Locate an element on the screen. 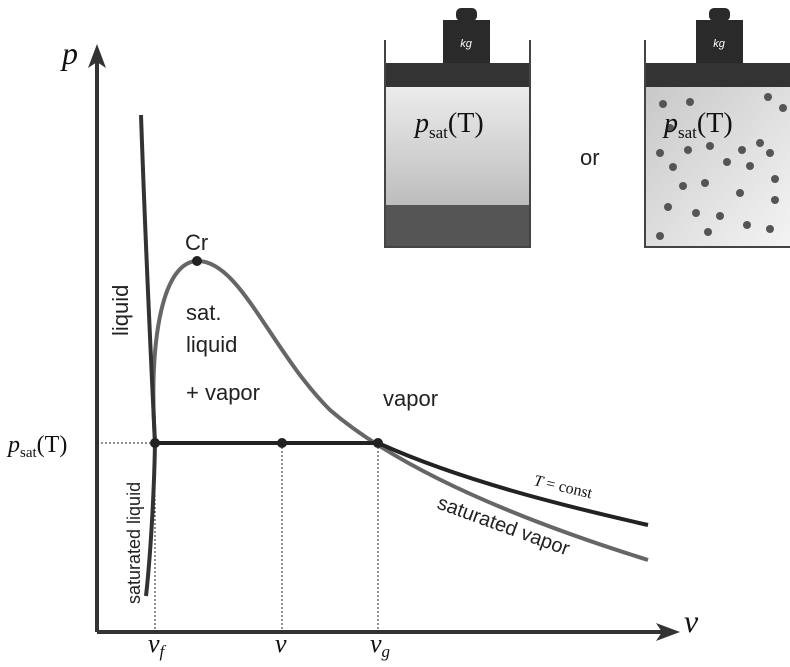 The width and height of the screenshot is (790, 667). sat-liquid-label: saturated liquid is located at coordinates (134, 543).